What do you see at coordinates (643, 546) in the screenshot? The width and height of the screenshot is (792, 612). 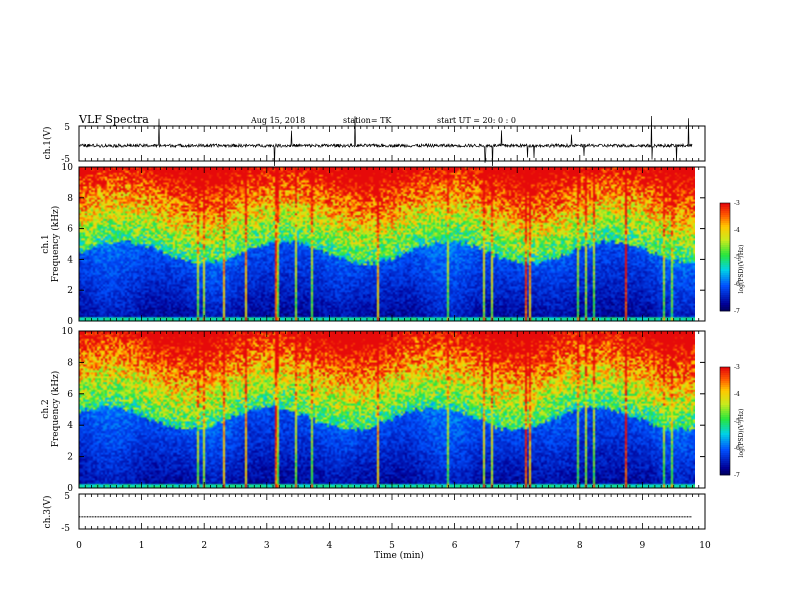 I see `time-tick-label: 9` at bounding box center [643, 546].